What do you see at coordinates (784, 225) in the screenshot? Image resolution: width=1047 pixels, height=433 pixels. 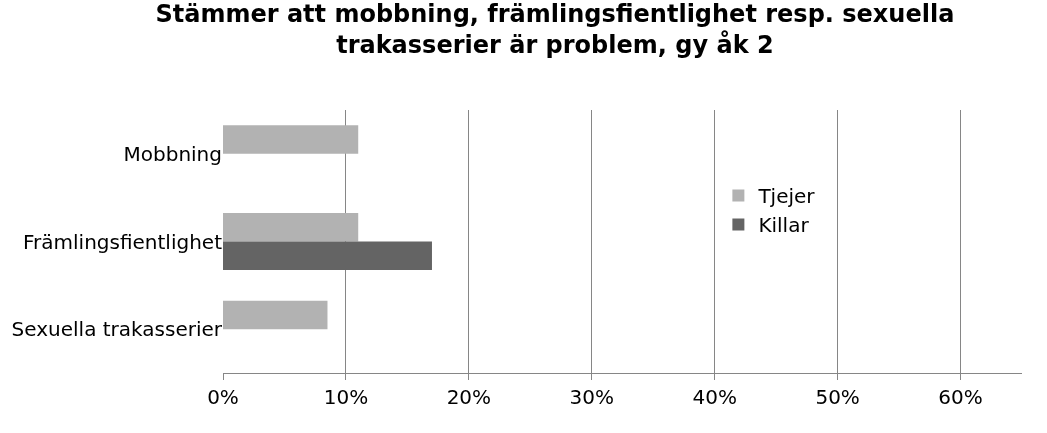 I see `legend-label: Killar` at bounding box center [784, 225].